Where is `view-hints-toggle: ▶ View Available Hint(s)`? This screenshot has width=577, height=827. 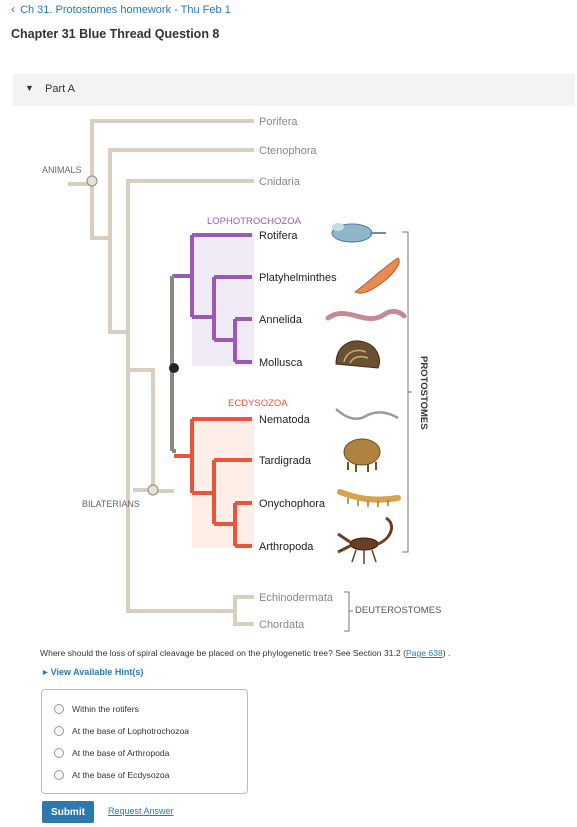
view-hints-toggle: ▶ View Available Hint(s) is located at coordinates (93, 672).